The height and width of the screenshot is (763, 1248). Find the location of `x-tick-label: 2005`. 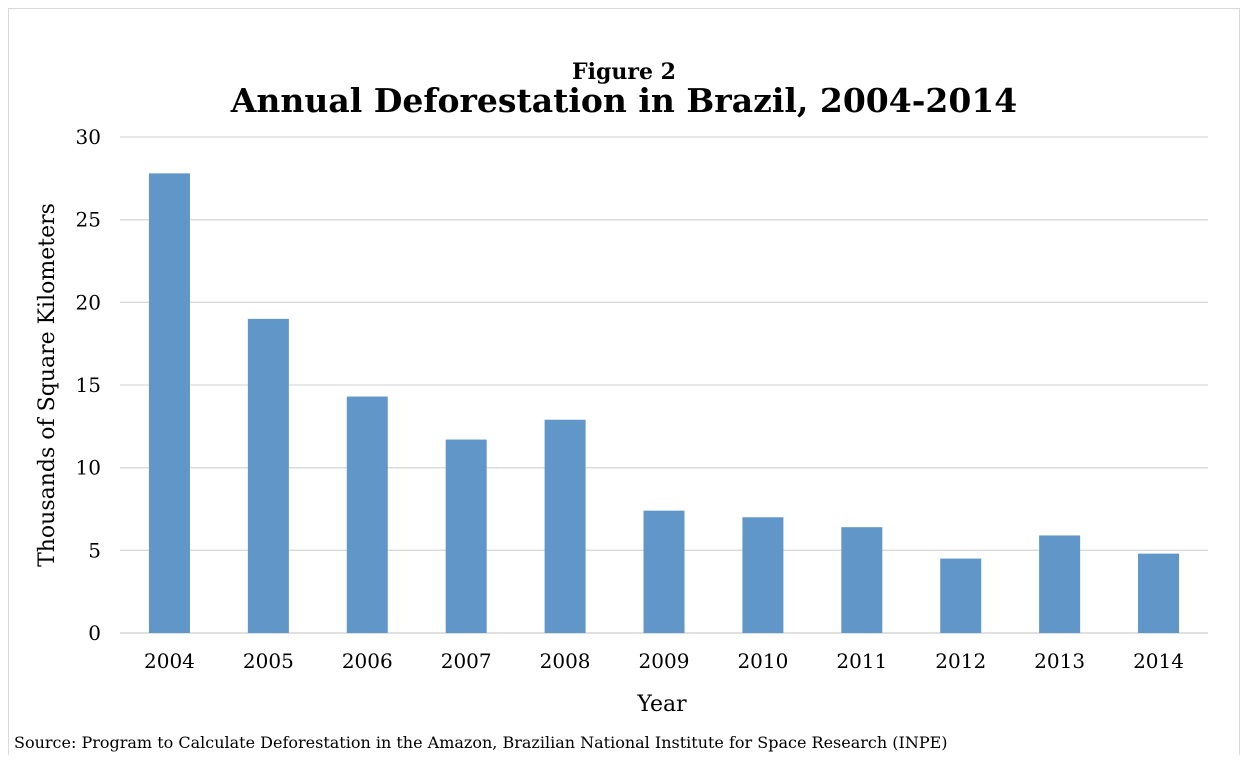

x-tick-label: 2005 is located at coordinates (268, 661).